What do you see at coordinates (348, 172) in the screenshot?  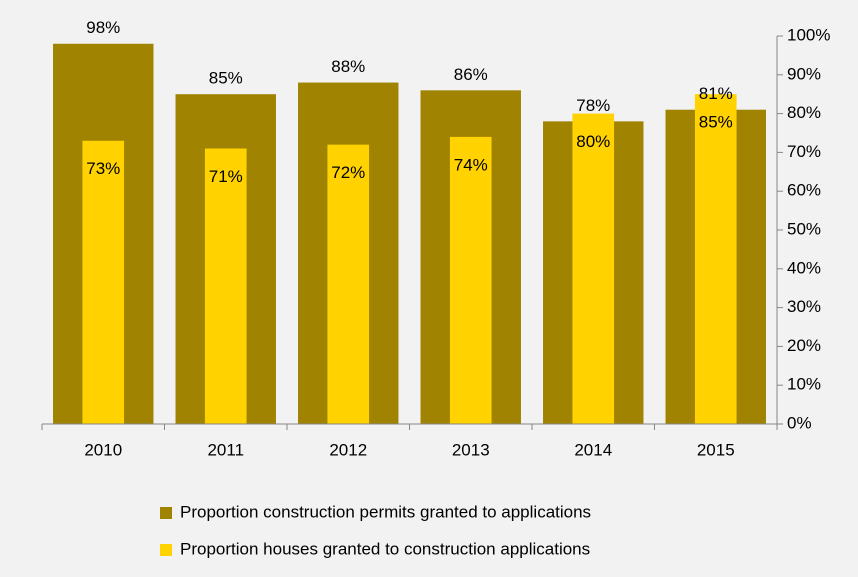 I see `data-label: 72%` at bounding box center [348, 172].